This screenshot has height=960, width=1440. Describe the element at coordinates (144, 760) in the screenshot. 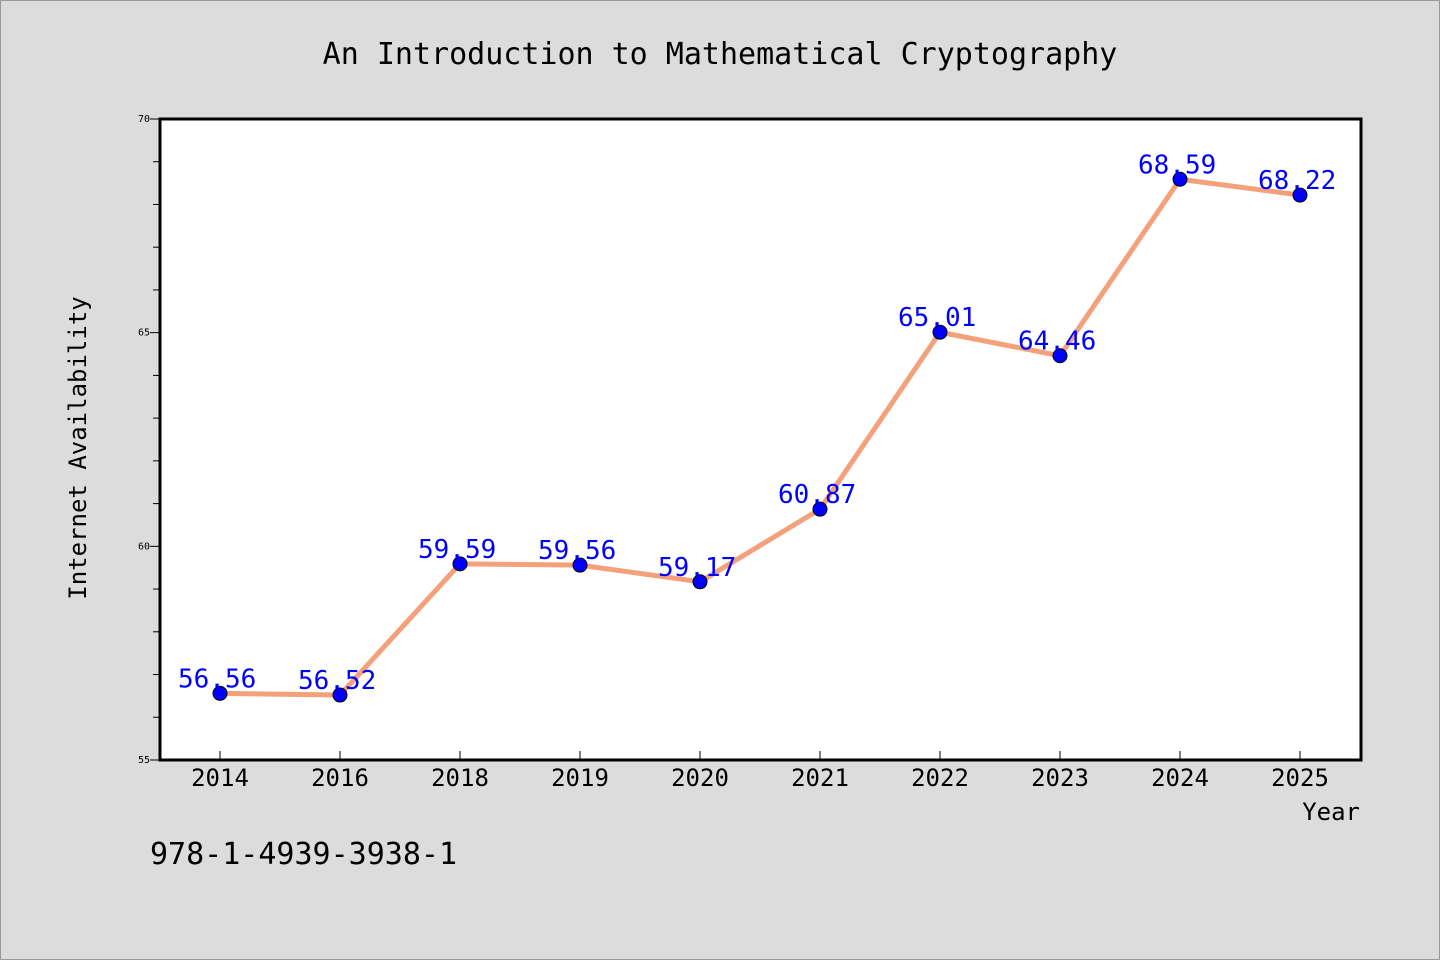

I see `y-tick-label: 55` at that location.